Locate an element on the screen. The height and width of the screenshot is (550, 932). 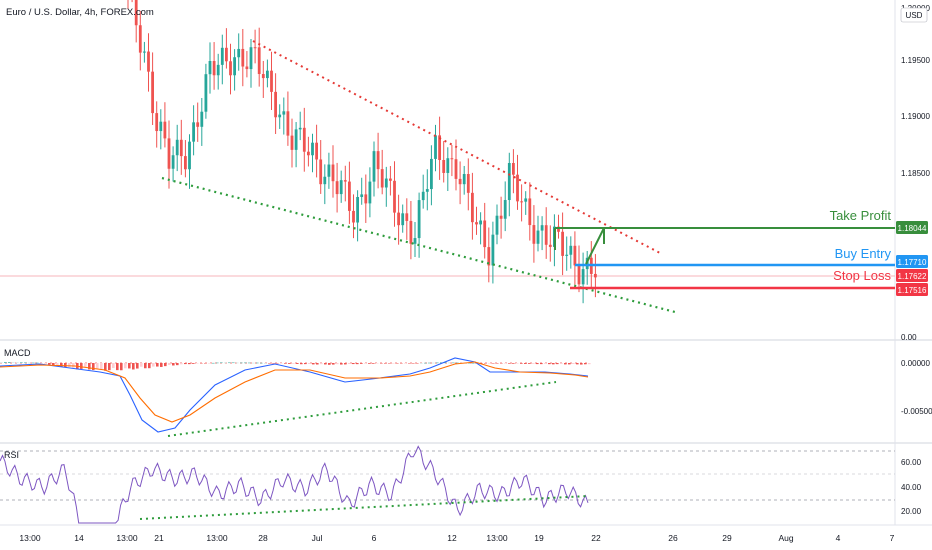
currency-label: USD is located at coordinates (914, 15).